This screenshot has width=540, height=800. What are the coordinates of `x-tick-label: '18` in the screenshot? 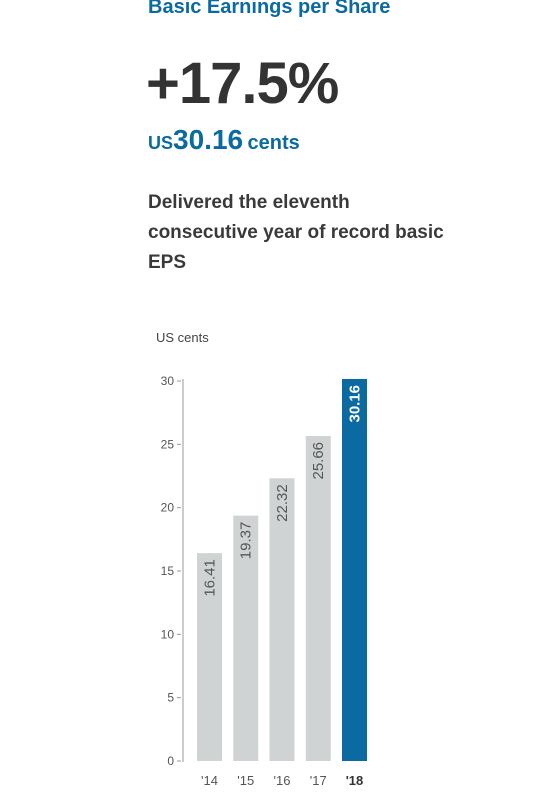 It's located at (355, 780).